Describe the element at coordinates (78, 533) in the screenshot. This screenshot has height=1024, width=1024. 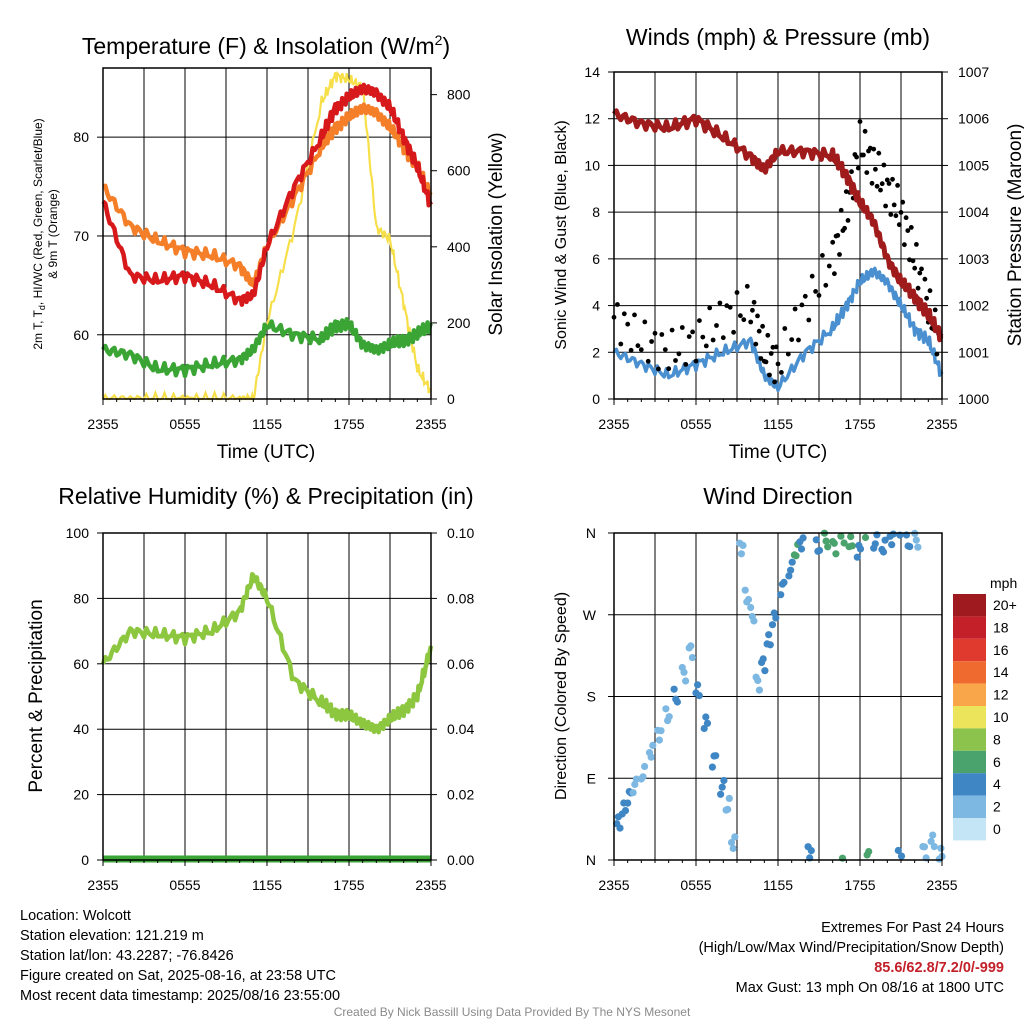
I see `y-tick-label: 100` at that location.